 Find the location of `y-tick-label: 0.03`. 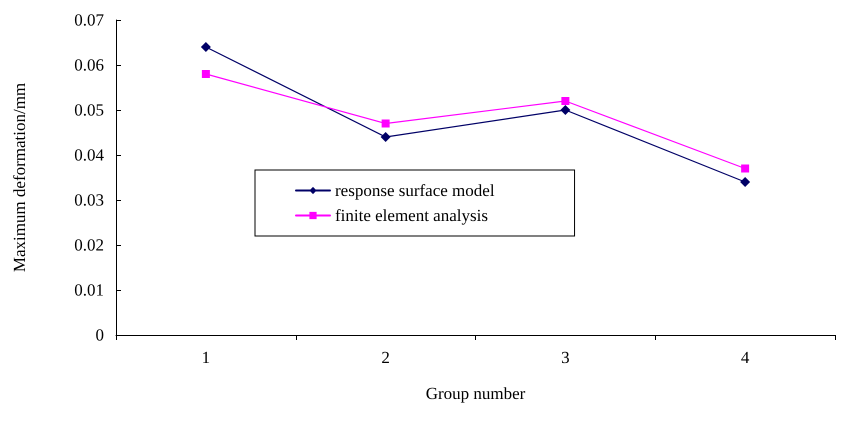

y-tick-label: 0.03 is located at coordinates (89, 200).